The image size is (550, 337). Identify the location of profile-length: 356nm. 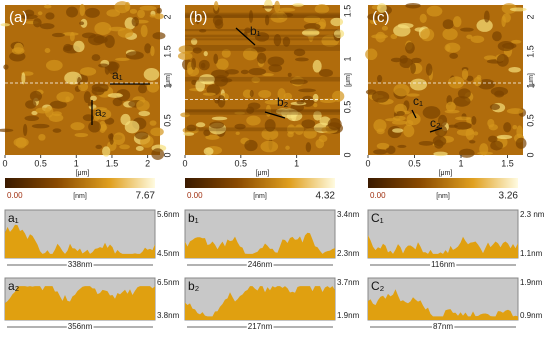
(80, 326).